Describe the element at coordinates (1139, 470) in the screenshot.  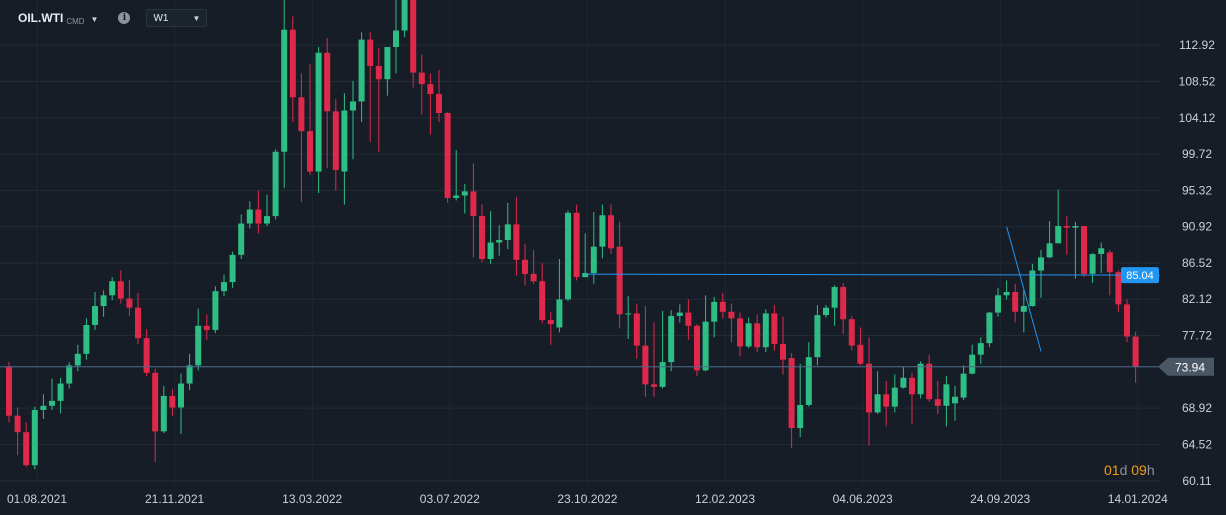
I see `countdown-hours: 09` at that location.